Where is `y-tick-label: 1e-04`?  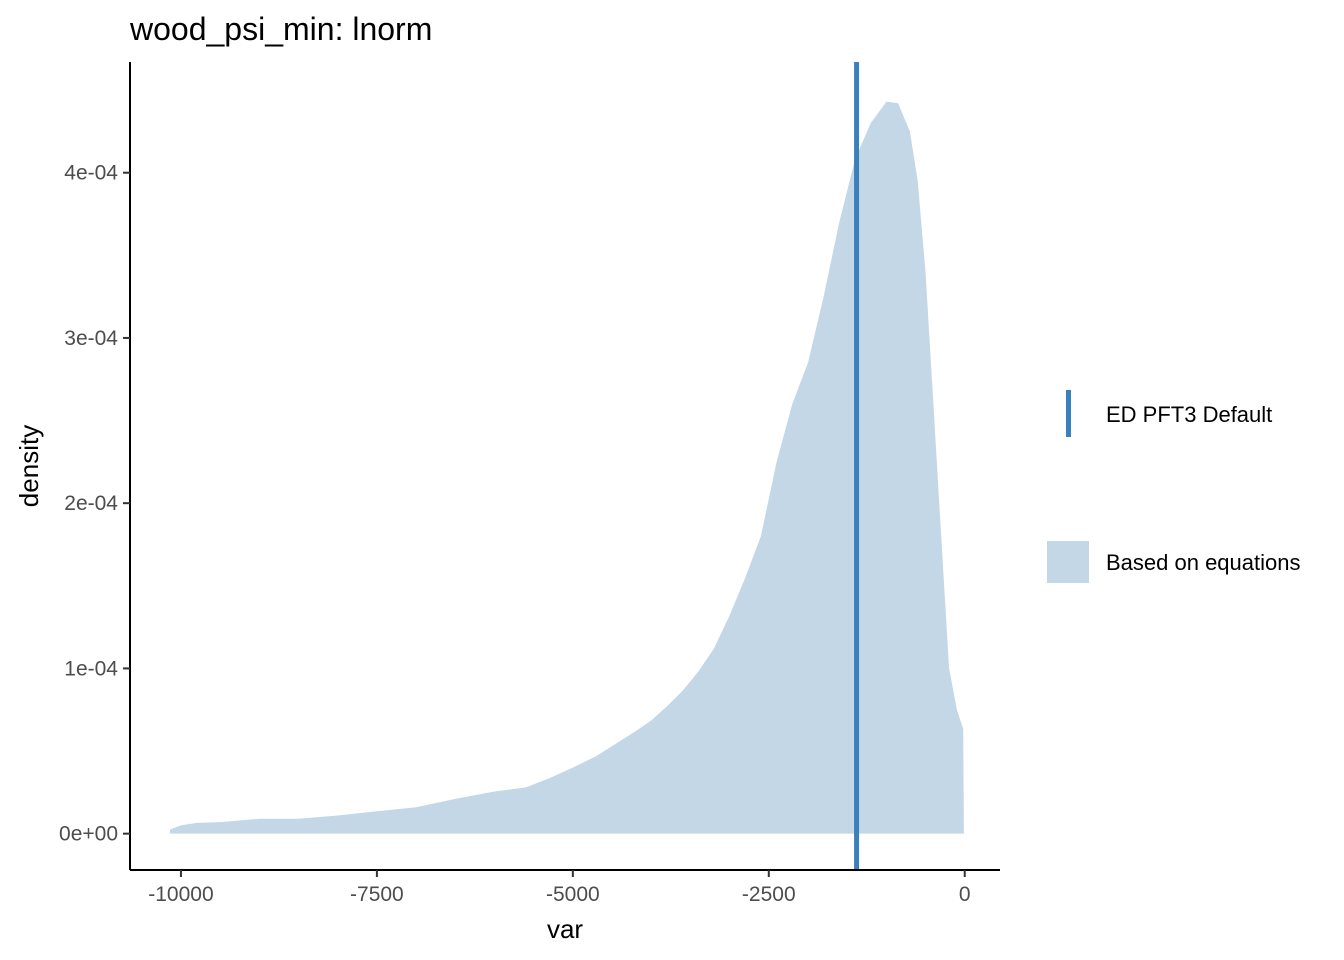
y-tick-label: 1e-04 is located at coordinates (91, 668).